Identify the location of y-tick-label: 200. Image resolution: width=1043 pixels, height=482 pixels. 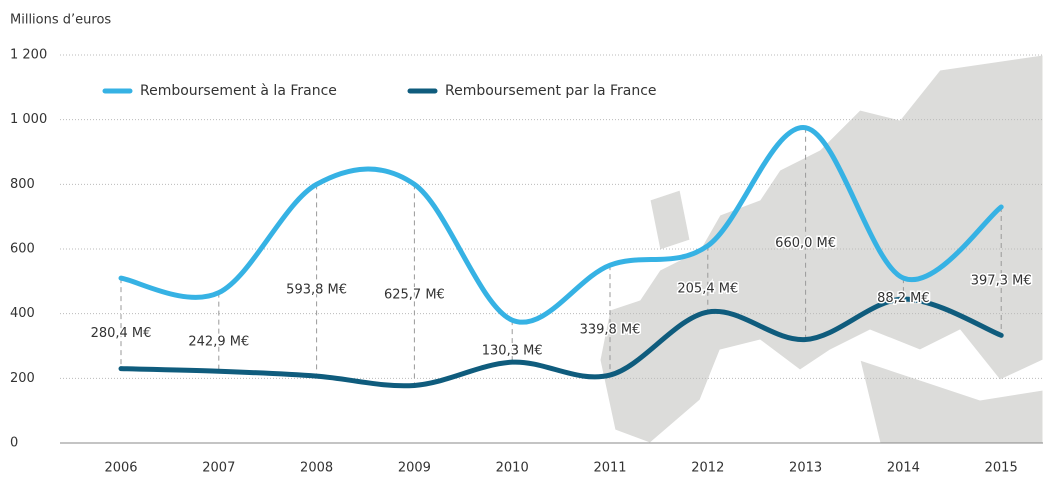
(22, 378).